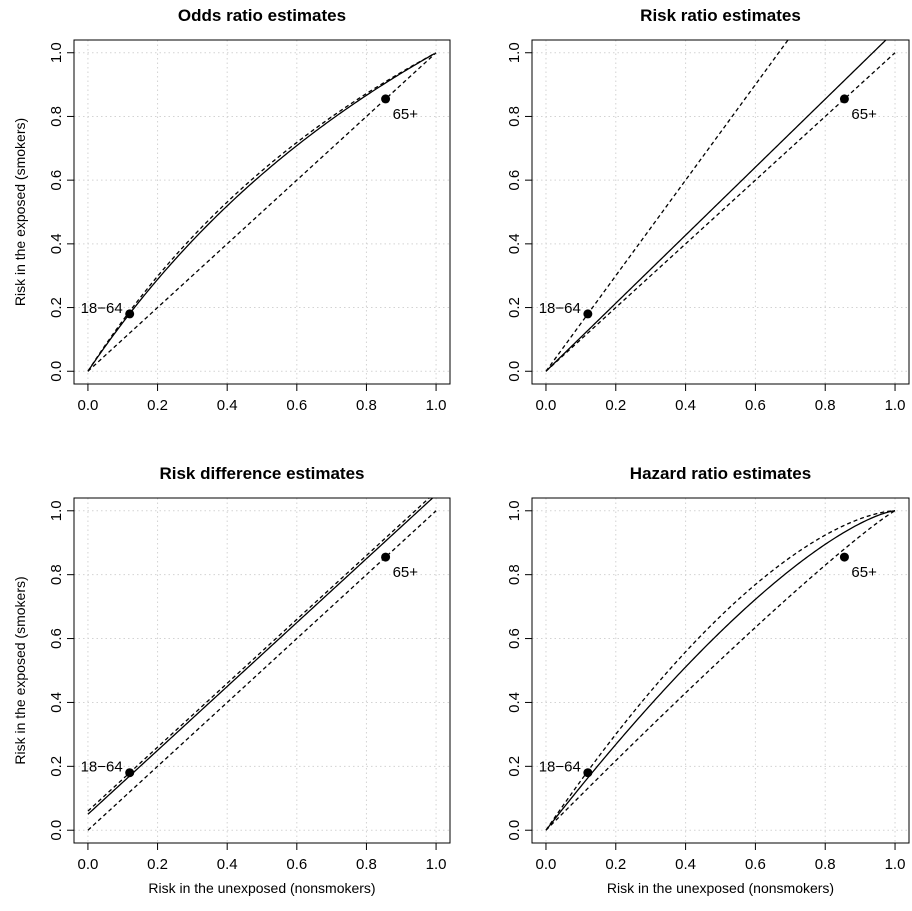 This screenshot has width=912, height=911. What do you see at coordinates (261, 473) in the screenshot?
I see `chart-title: Risk difference estimates` at bounding box center [261, 473].